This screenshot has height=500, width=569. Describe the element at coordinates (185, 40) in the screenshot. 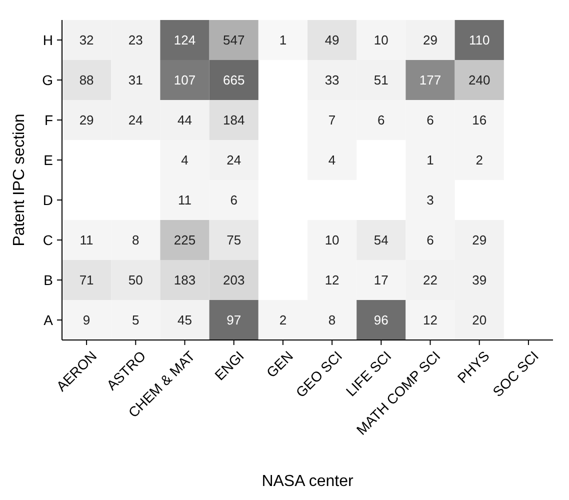

I see `data-label: 124` at that location.